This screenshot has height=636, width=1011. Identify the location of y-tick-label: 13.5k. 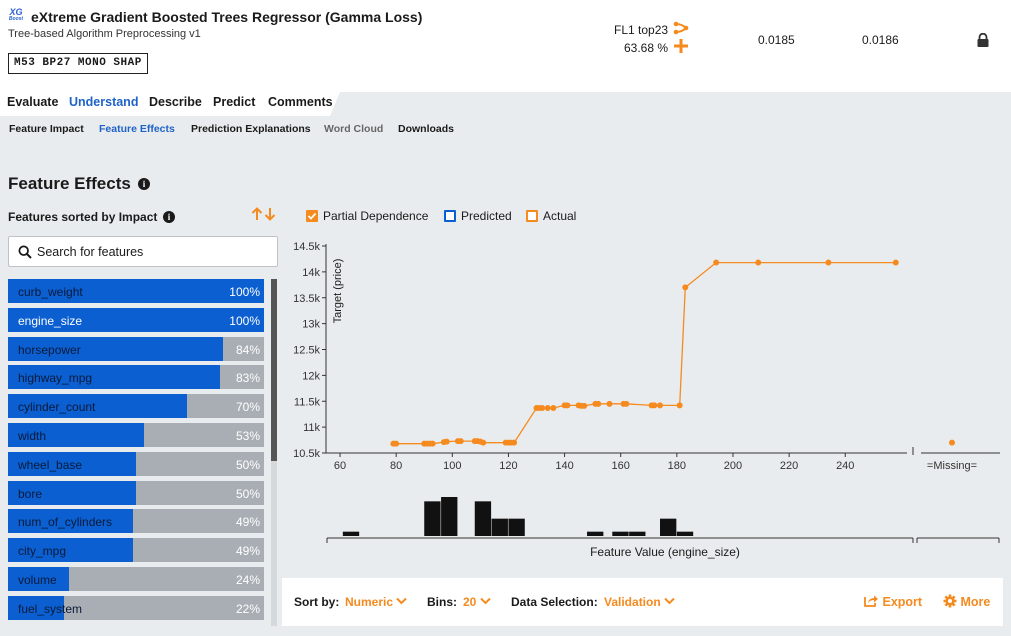
(306, 299).